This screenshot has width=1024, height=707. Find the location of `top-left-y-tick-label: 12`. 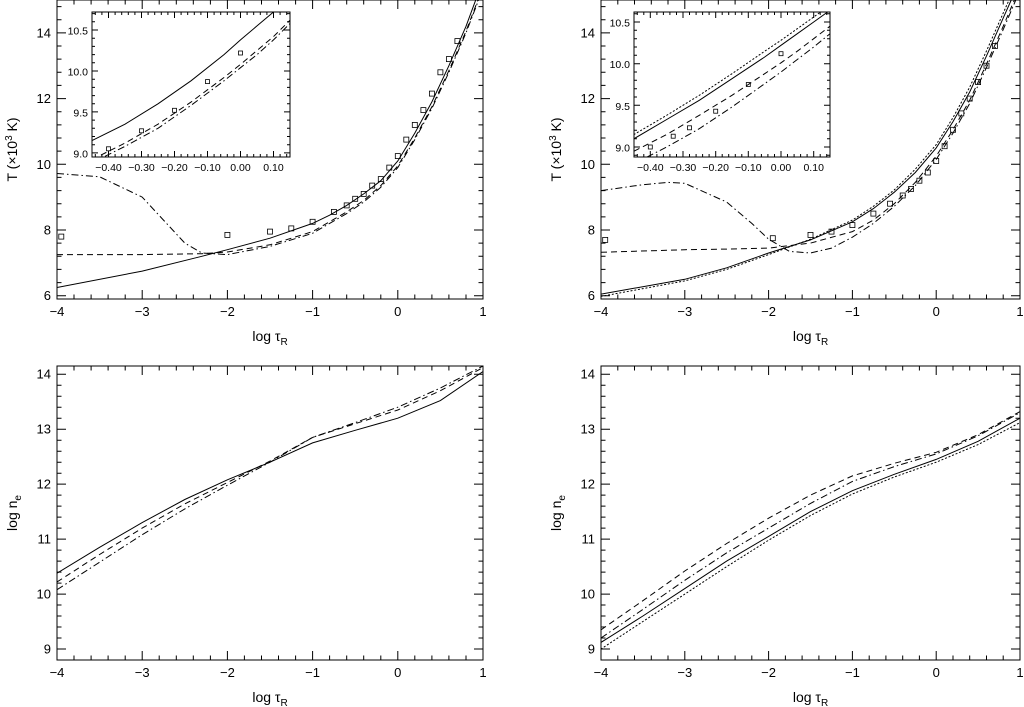

top-left-y-tick-label: 12 is located at coordinates (44, 98).